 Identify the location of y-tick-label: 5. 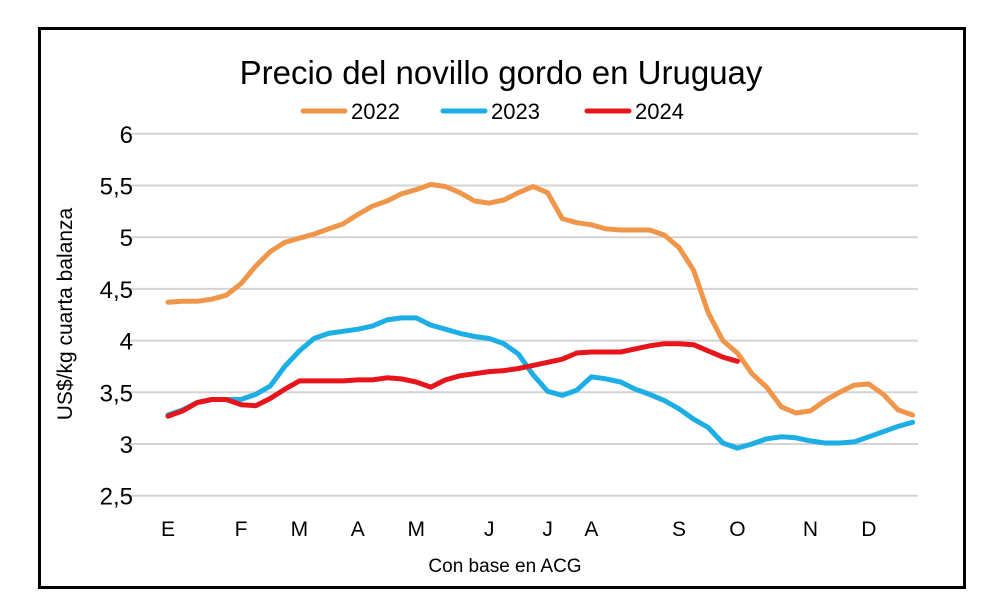
(126, 238).